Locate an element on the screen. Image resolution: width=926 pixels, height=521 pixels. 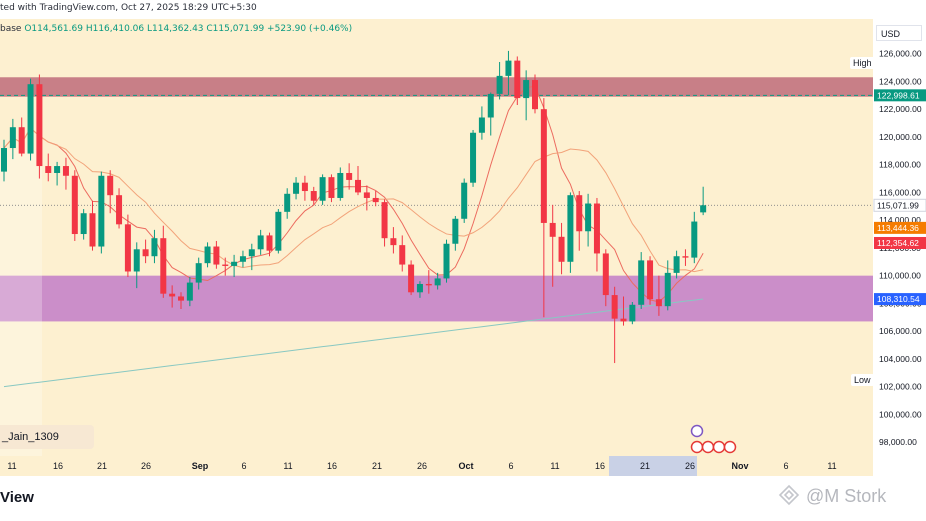
x-tick-label: Sep is located at coordinates (200, 466).